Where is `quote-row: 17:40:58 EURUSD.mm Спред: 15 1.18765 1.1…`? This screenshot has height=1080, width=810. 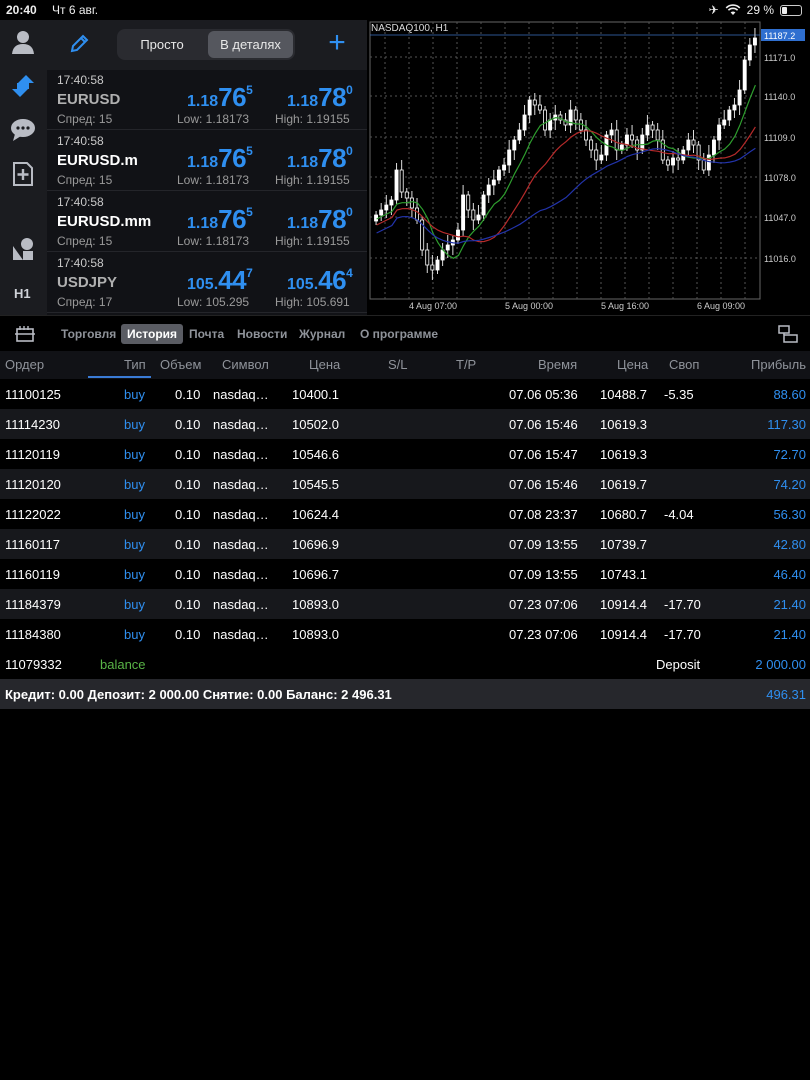
quote-row: 17:40:58 EURUSD.mm Спред: 15 1.18765 1.1… is located at coordinates (207, 222).